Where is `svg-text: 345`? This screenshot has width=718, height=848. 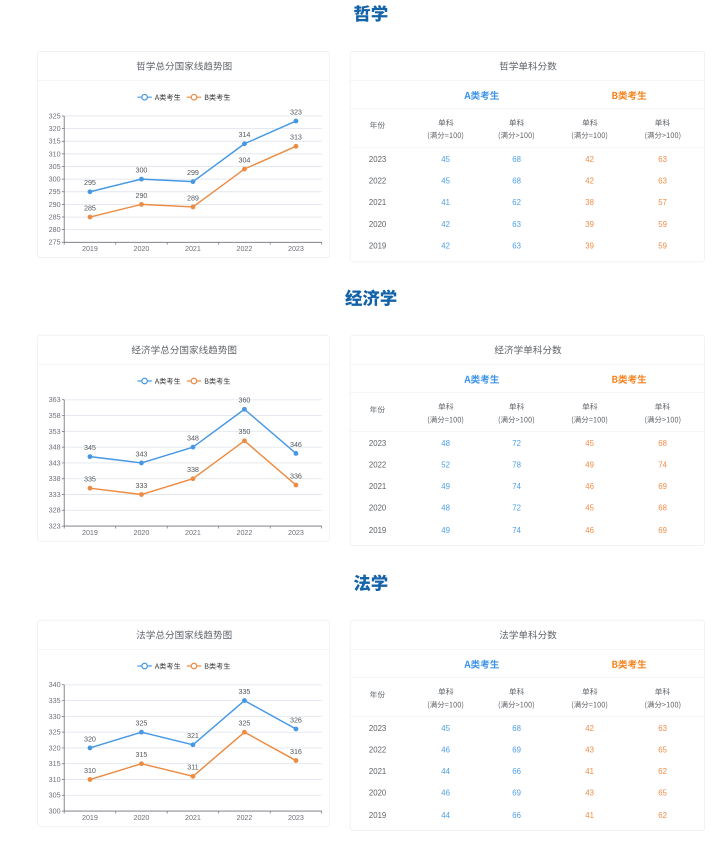 svg-text: 345 is located at coordinates (90, 447).